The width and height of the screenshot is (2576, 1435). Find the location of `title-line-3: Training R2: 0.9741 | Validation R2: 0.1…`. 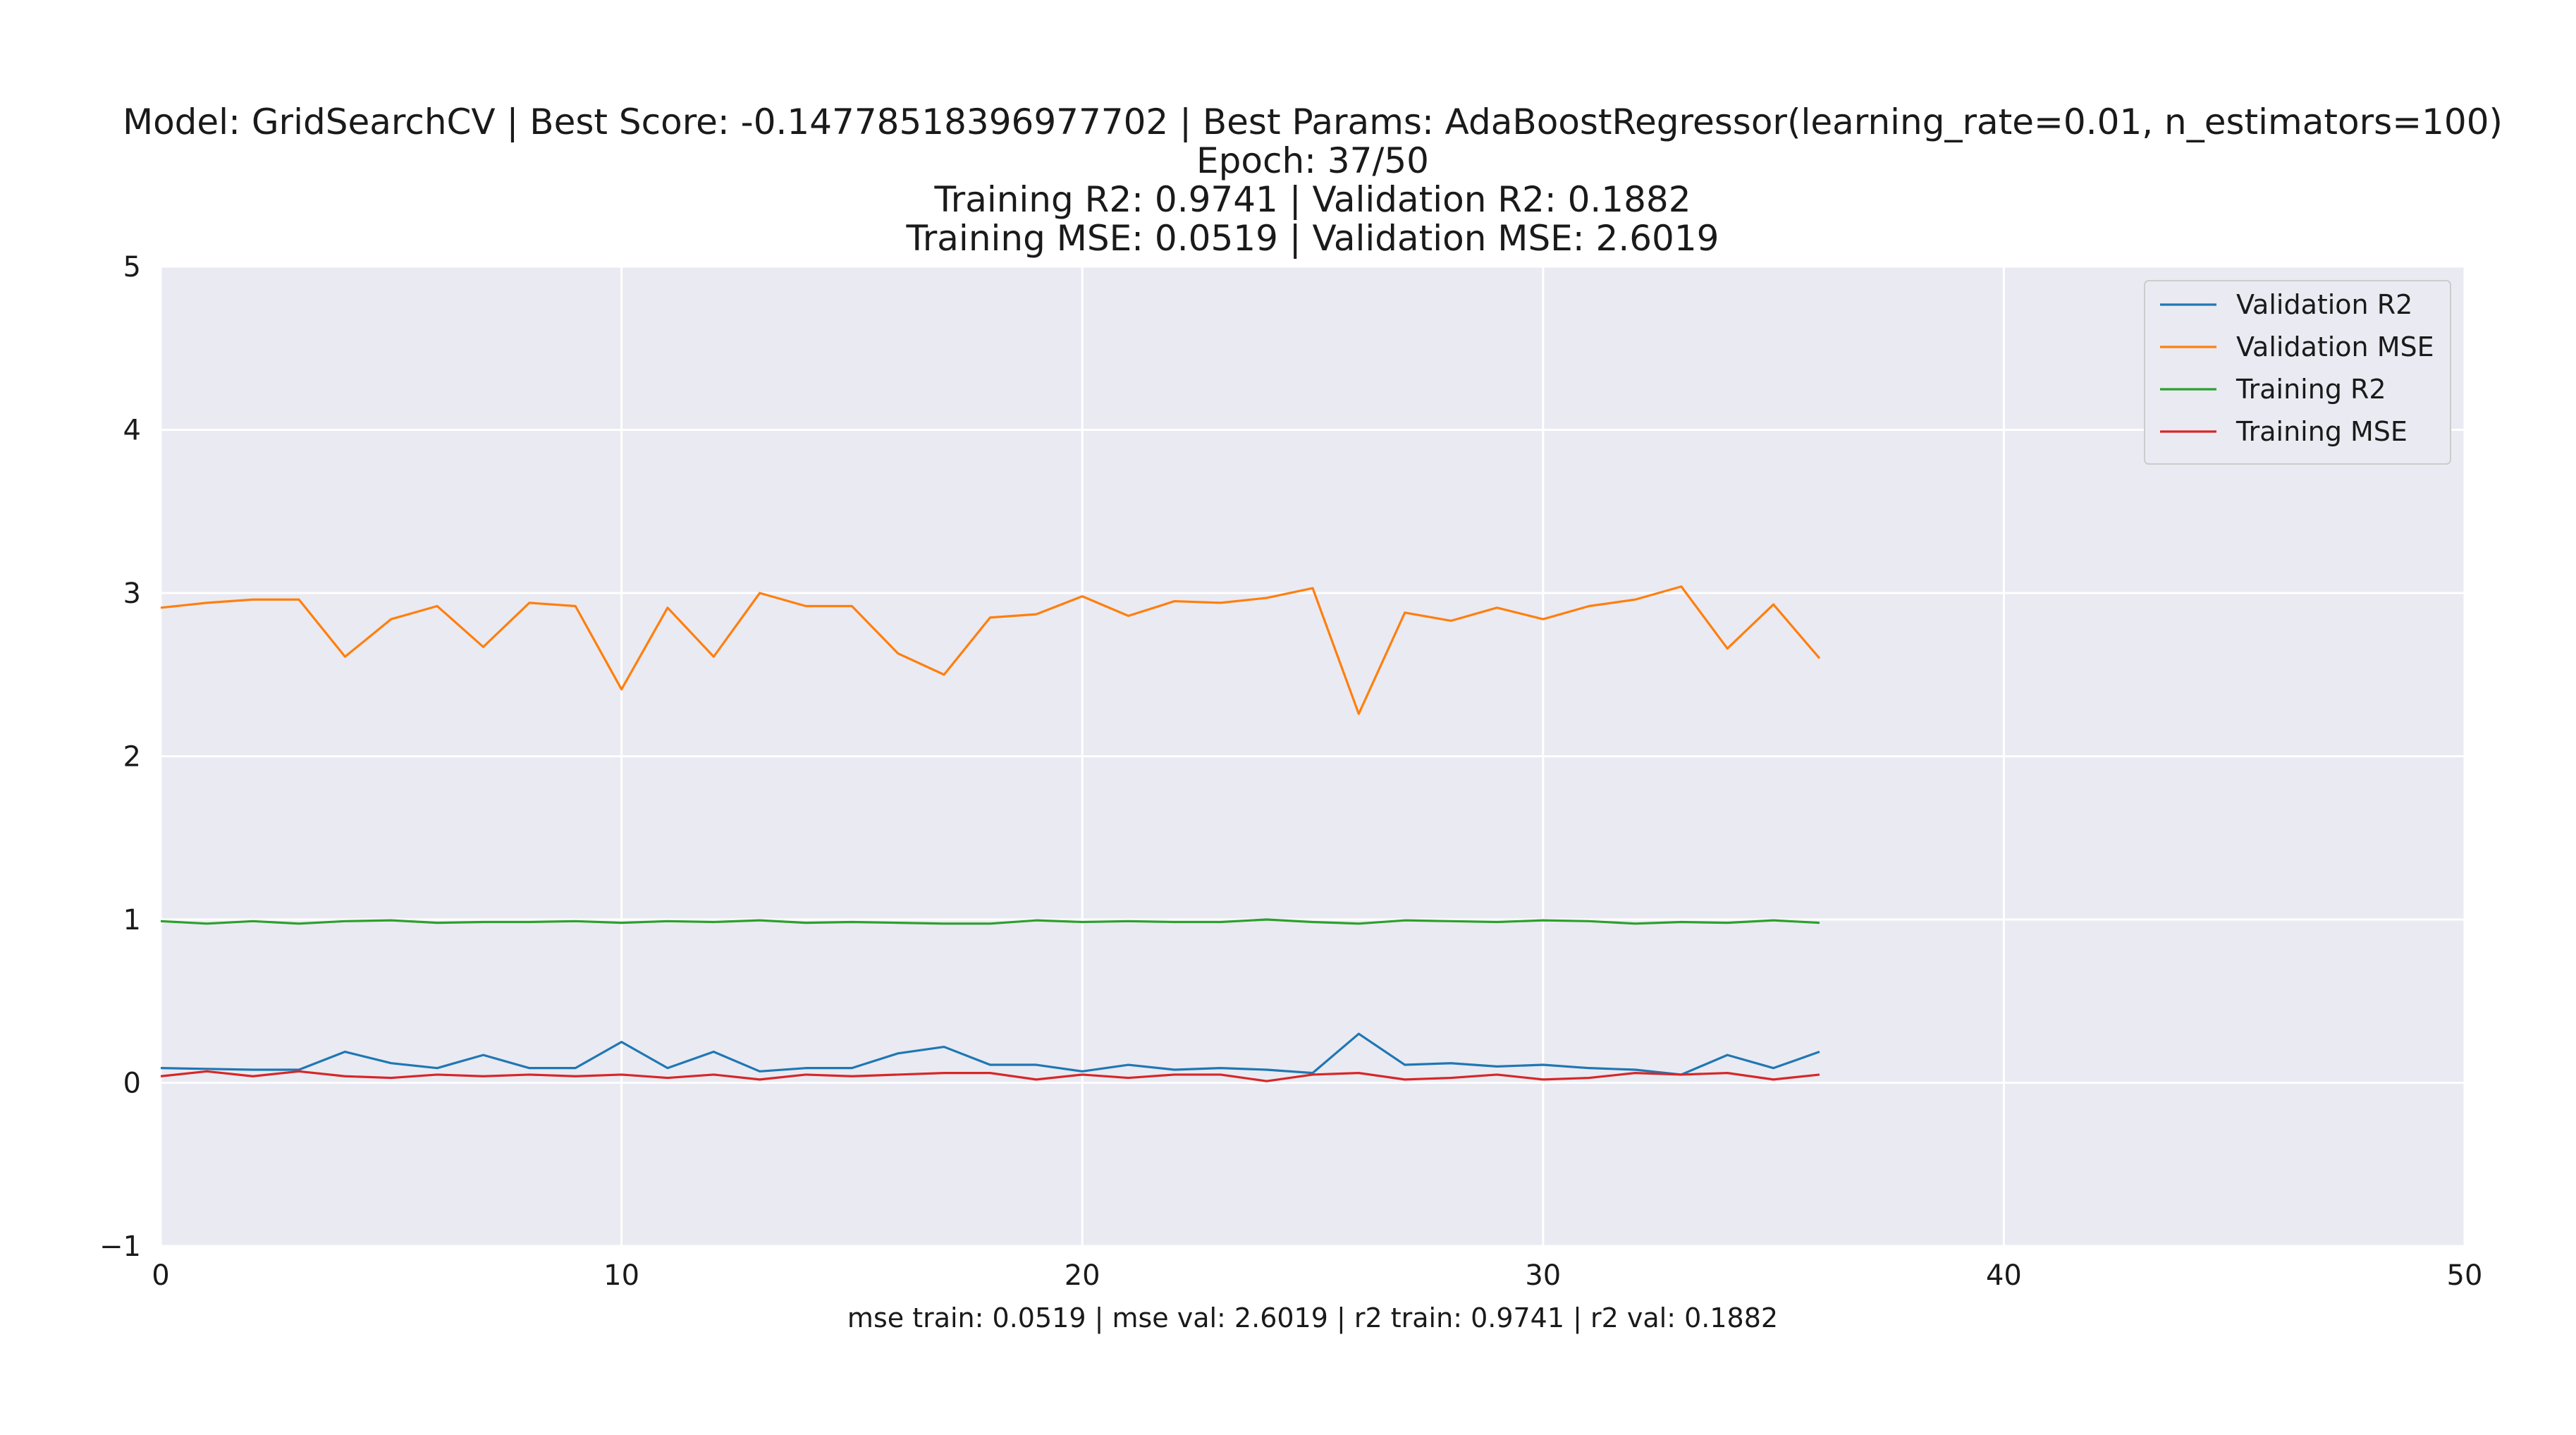

title-line-3: Training R2: 0.9741 | Validation R2: 0.1… is located at coordinates (1312, 199).